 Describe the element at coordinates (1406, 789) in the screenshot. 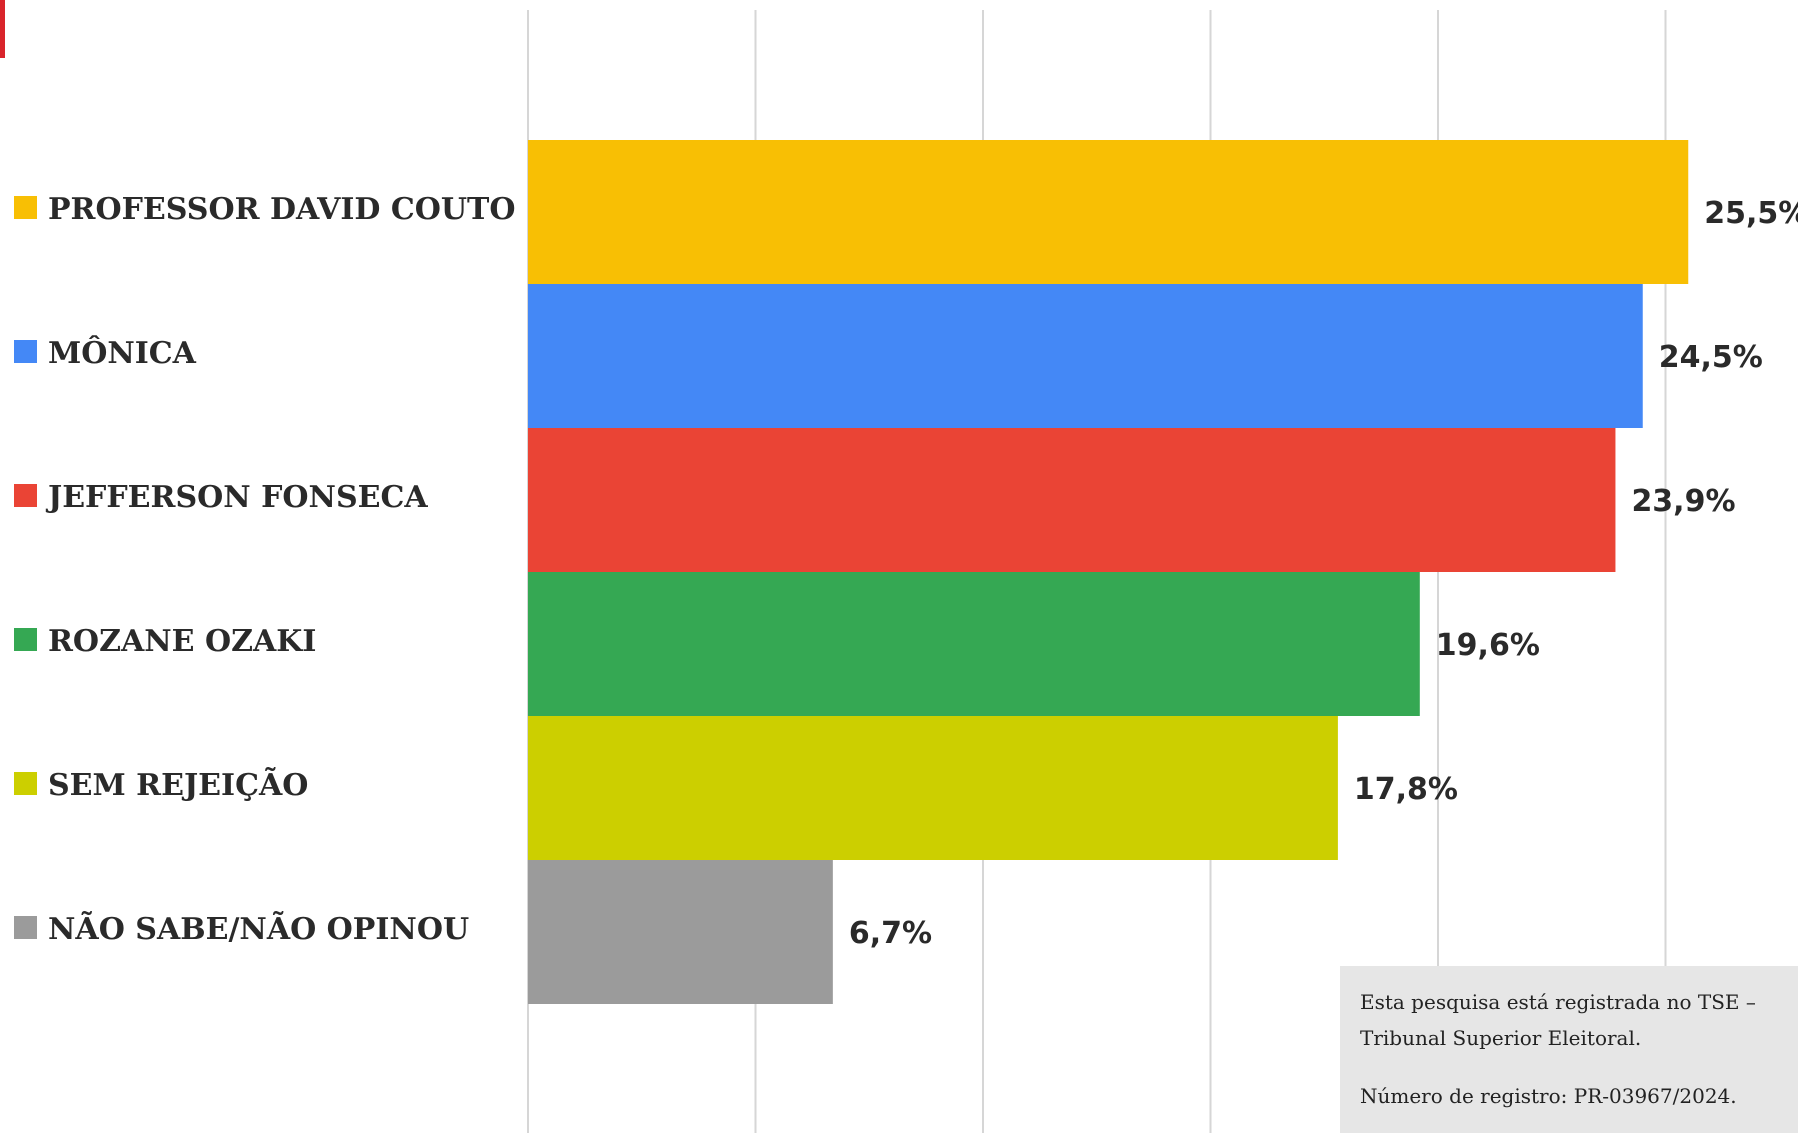

I see `value-label: 17,8%` at that location.